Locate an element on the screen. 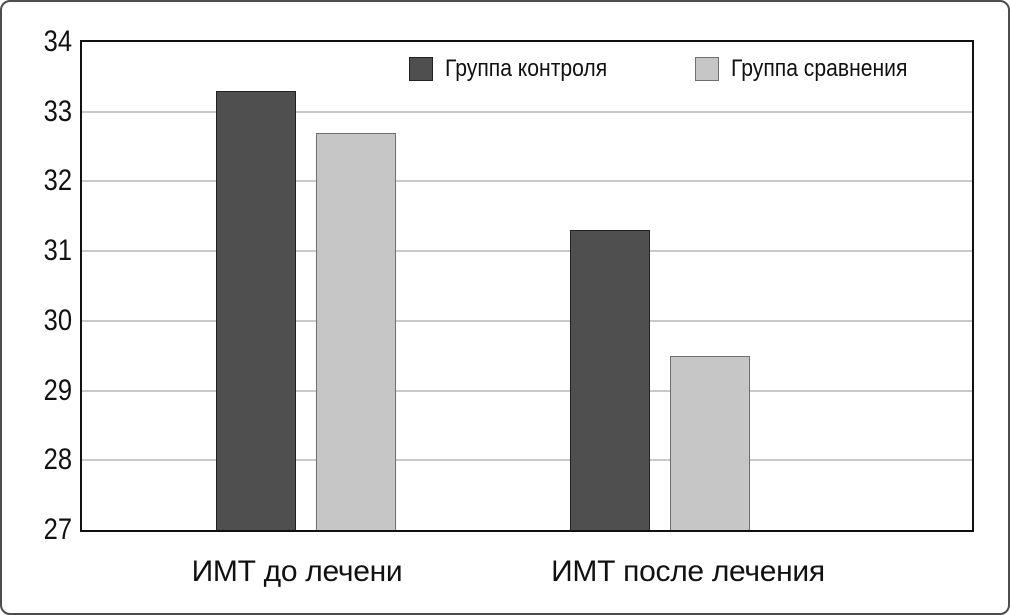 The width and height of the screenshot is (1010, 615). legend-item: Группа контроля is located at coordinates (519, 69).